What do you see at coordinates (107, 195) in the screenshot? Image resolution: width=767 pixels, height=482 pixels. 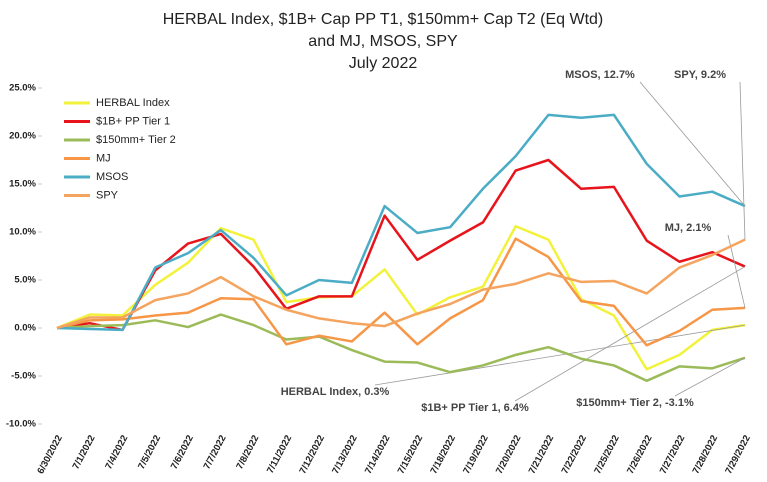 I see `legend-label: SPY` at bounding box center [107, 195].